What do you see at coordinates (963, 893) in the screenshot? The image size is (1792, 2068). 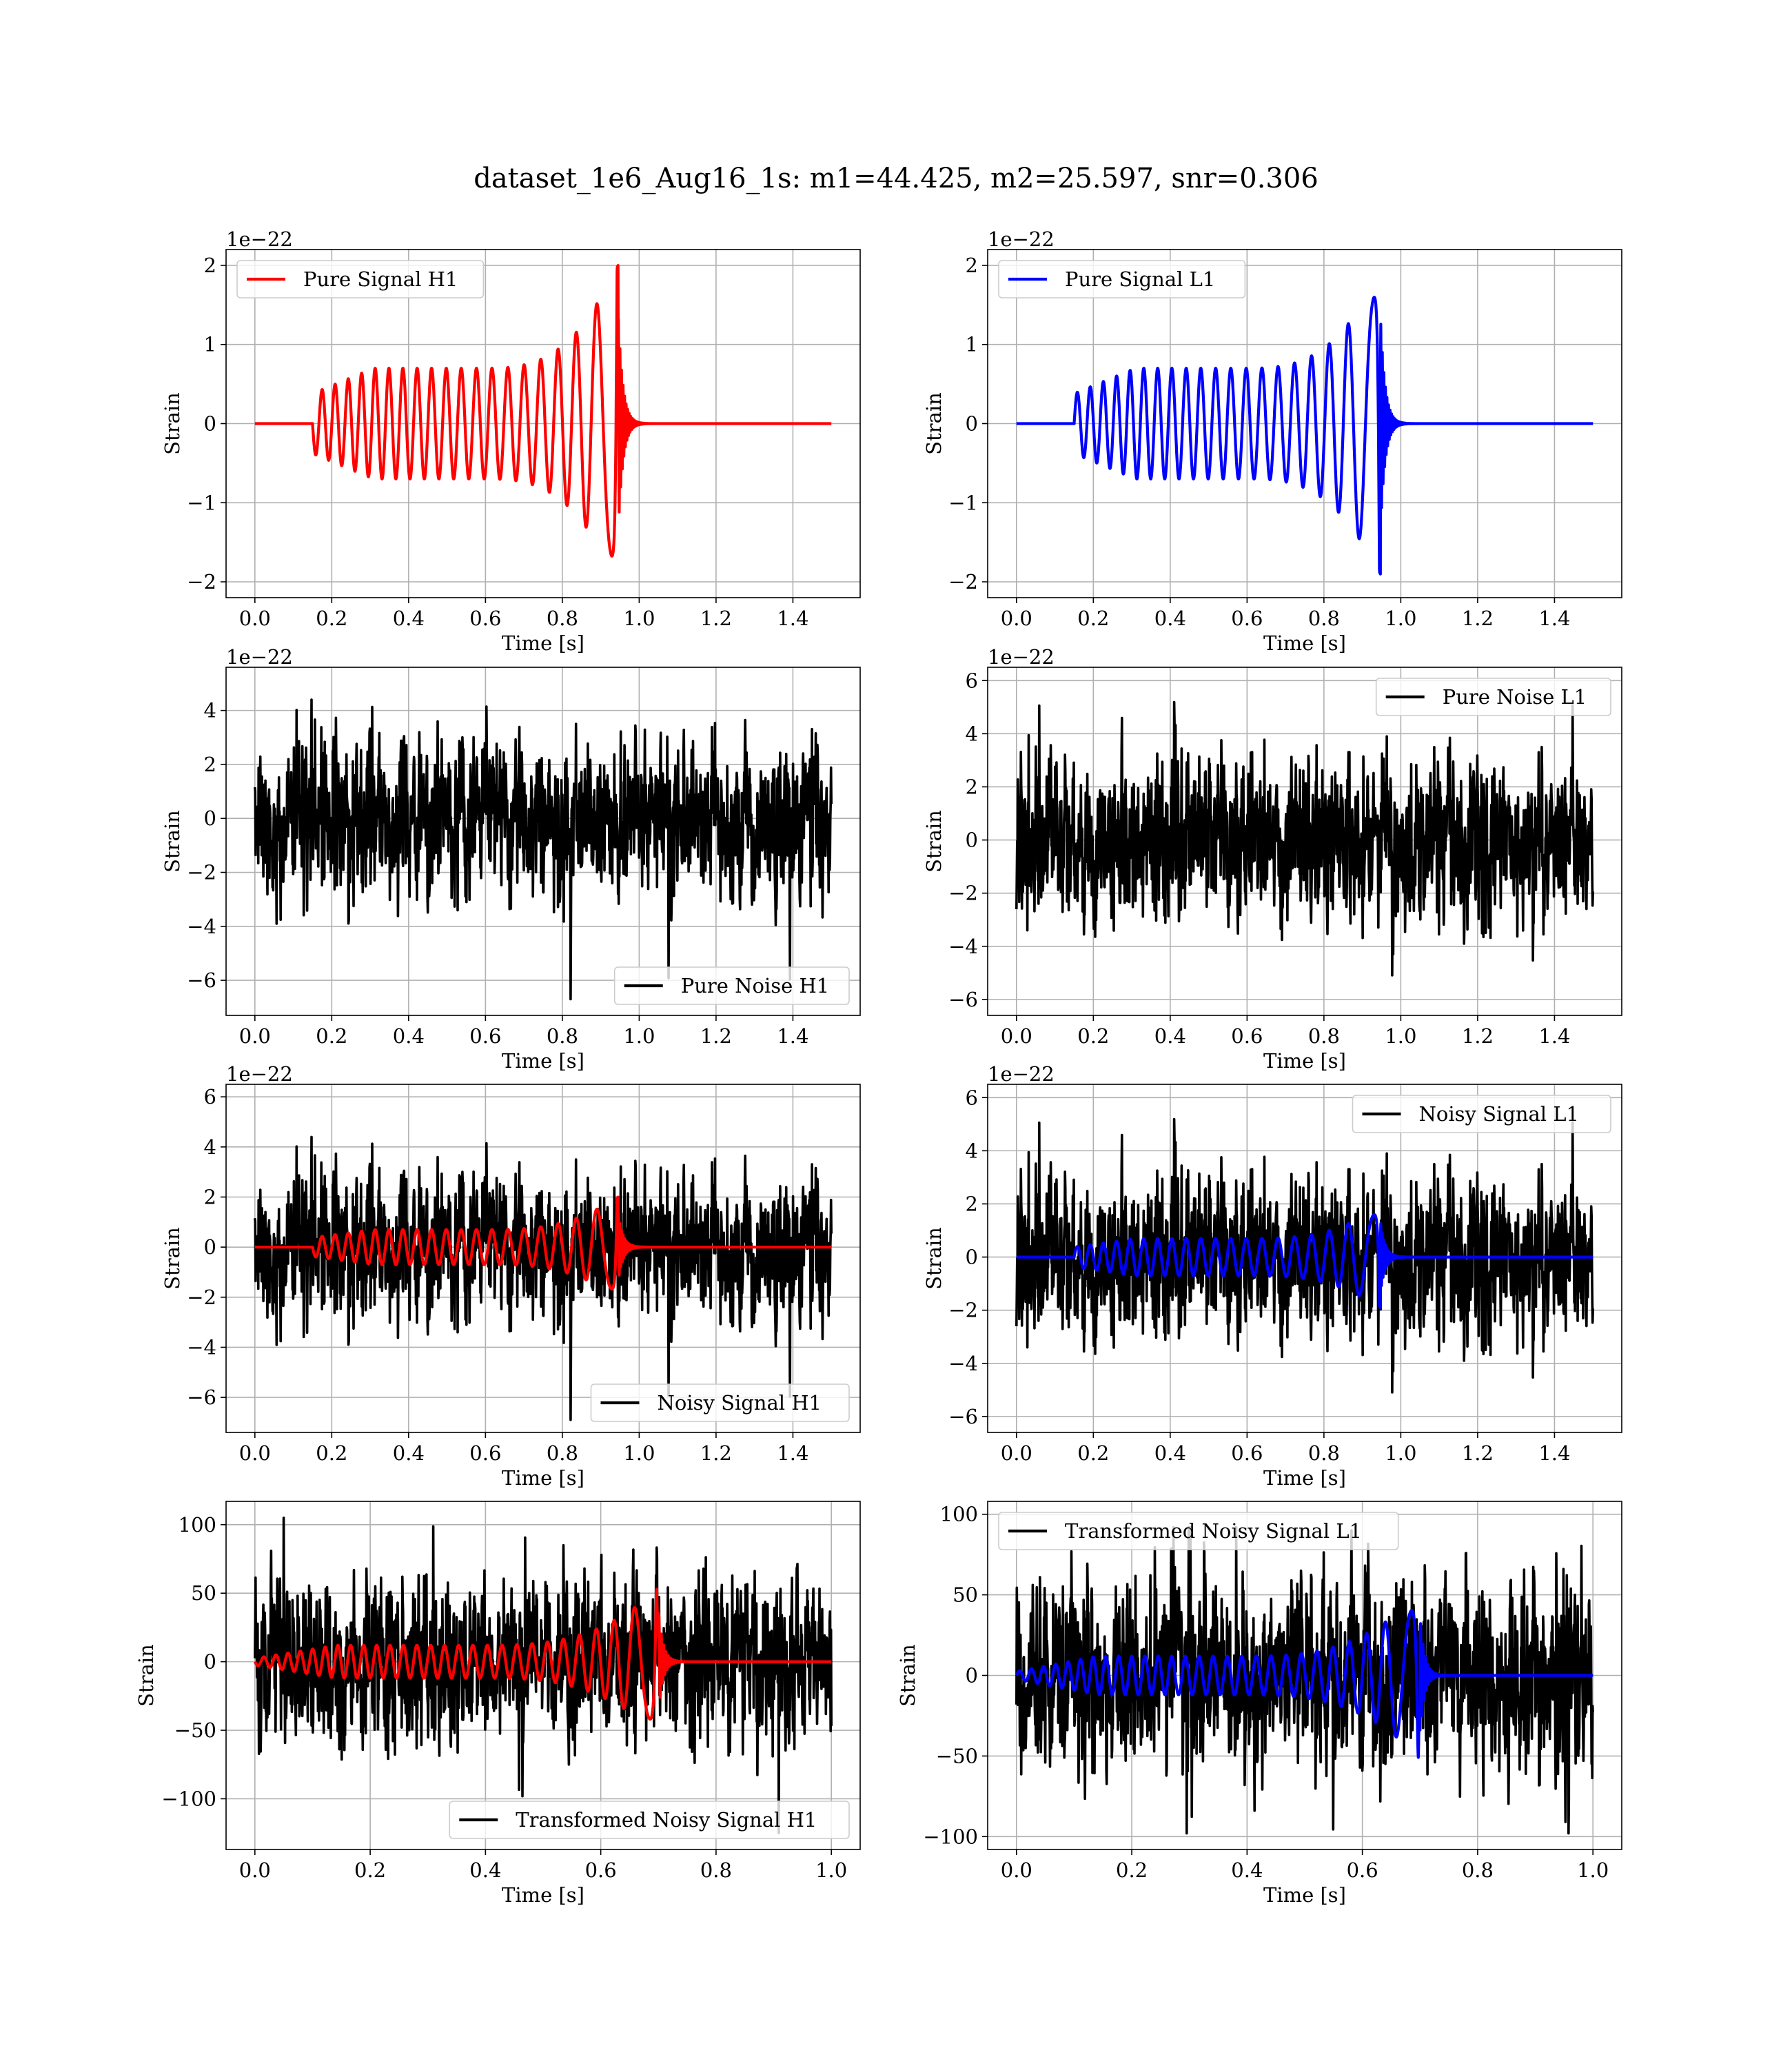 I see `y-tick-label: −2` at bounding box center [963, 893].